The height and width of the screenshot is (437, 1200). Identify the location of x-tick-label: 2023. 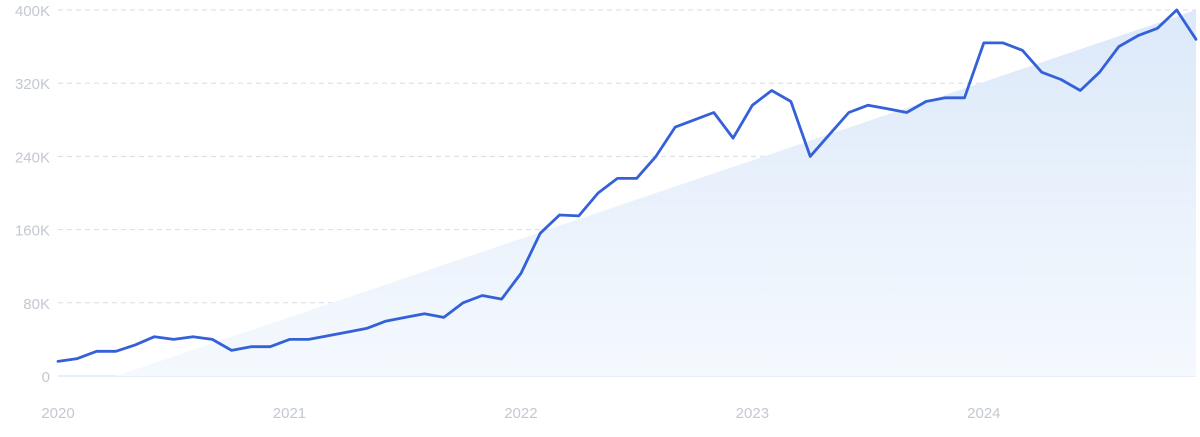
(752, 413).